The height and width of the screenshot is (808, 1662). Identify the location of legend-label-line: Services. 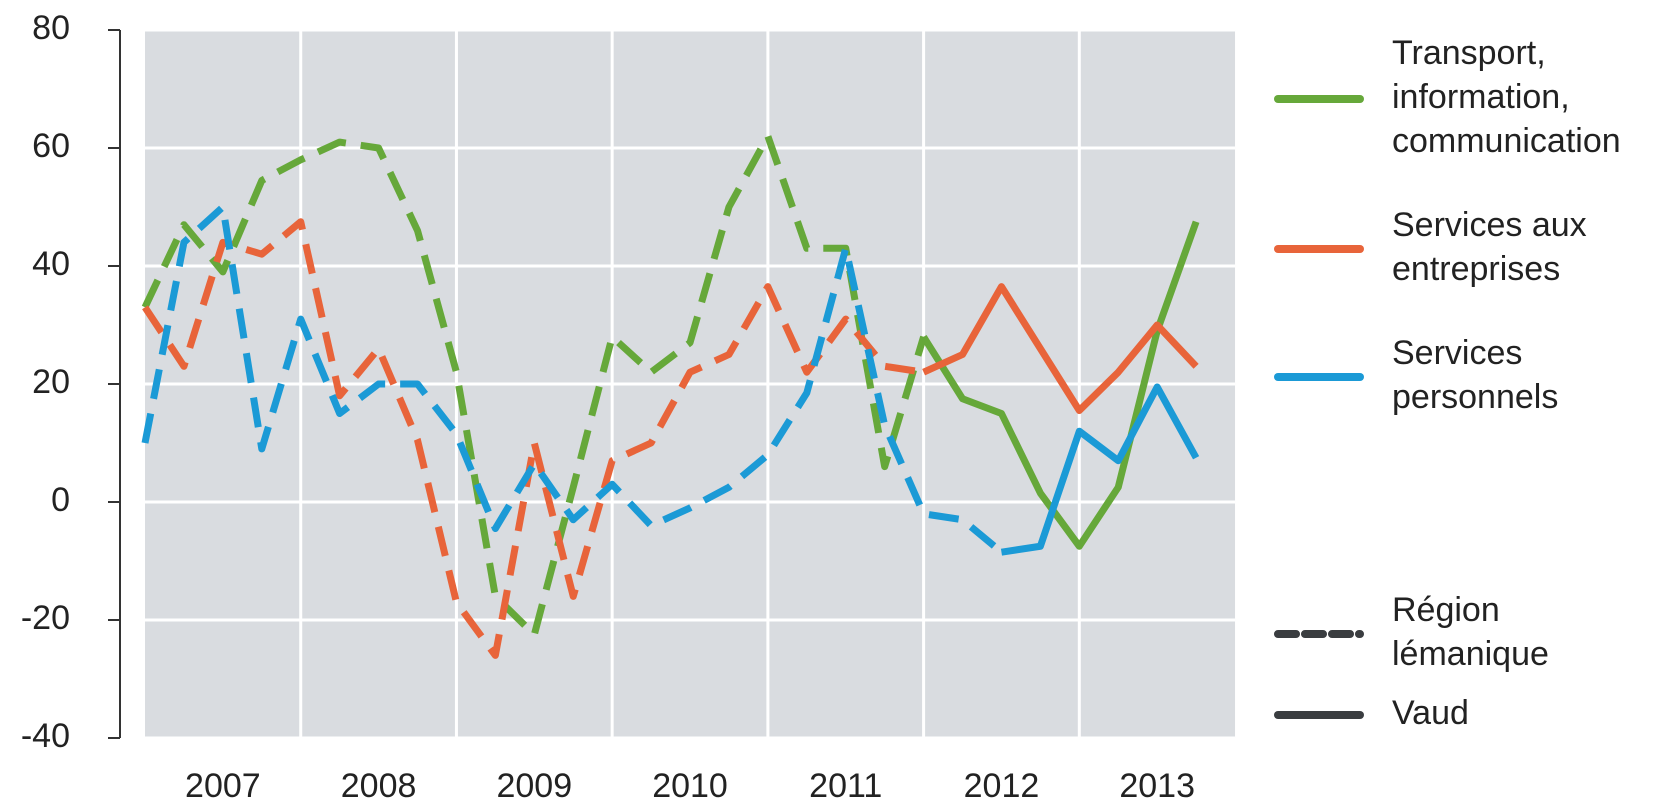
(1457, 353).